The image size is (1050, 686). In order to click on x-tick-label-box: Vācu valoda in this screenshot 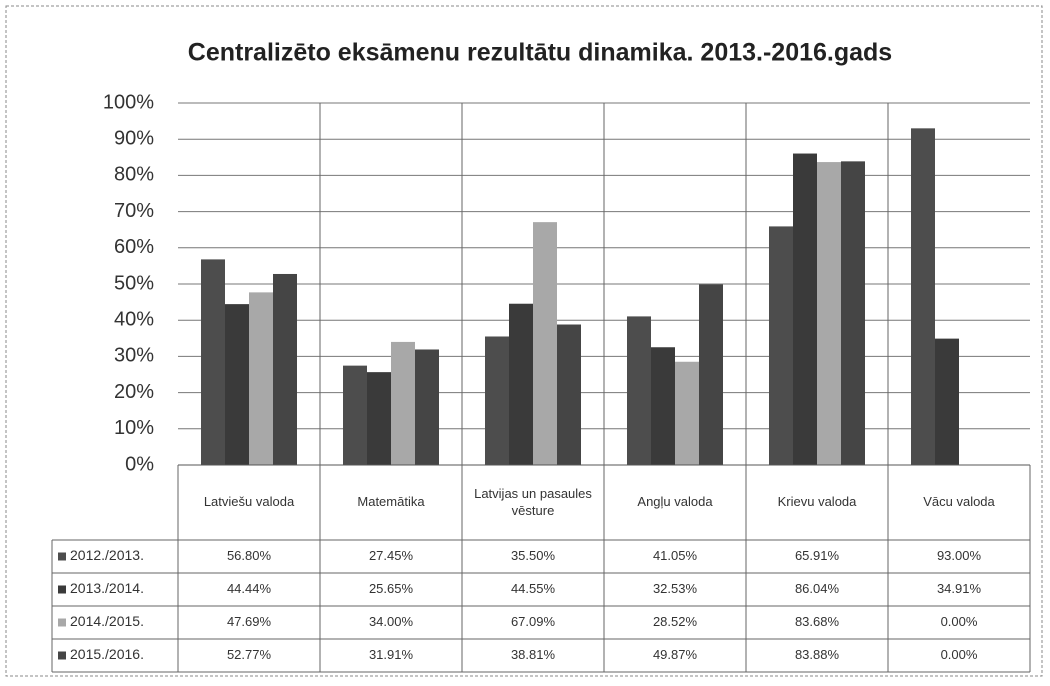, I will do `click(959, 502)`.